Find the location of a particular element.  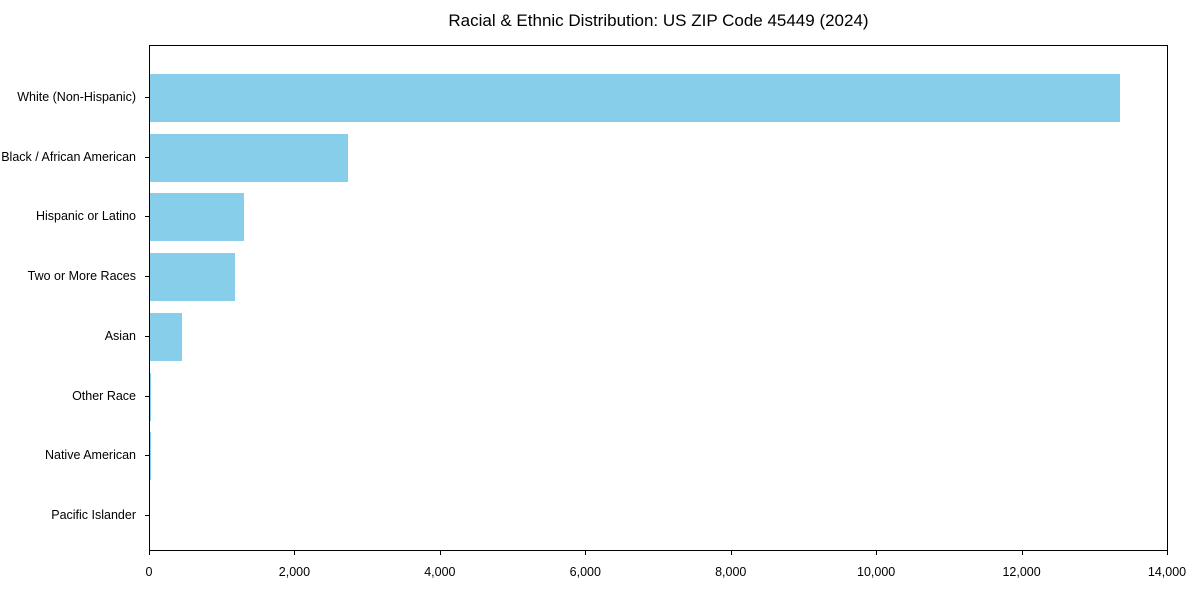

y-axis-label: Other Race is located at coordinates (104, 395).